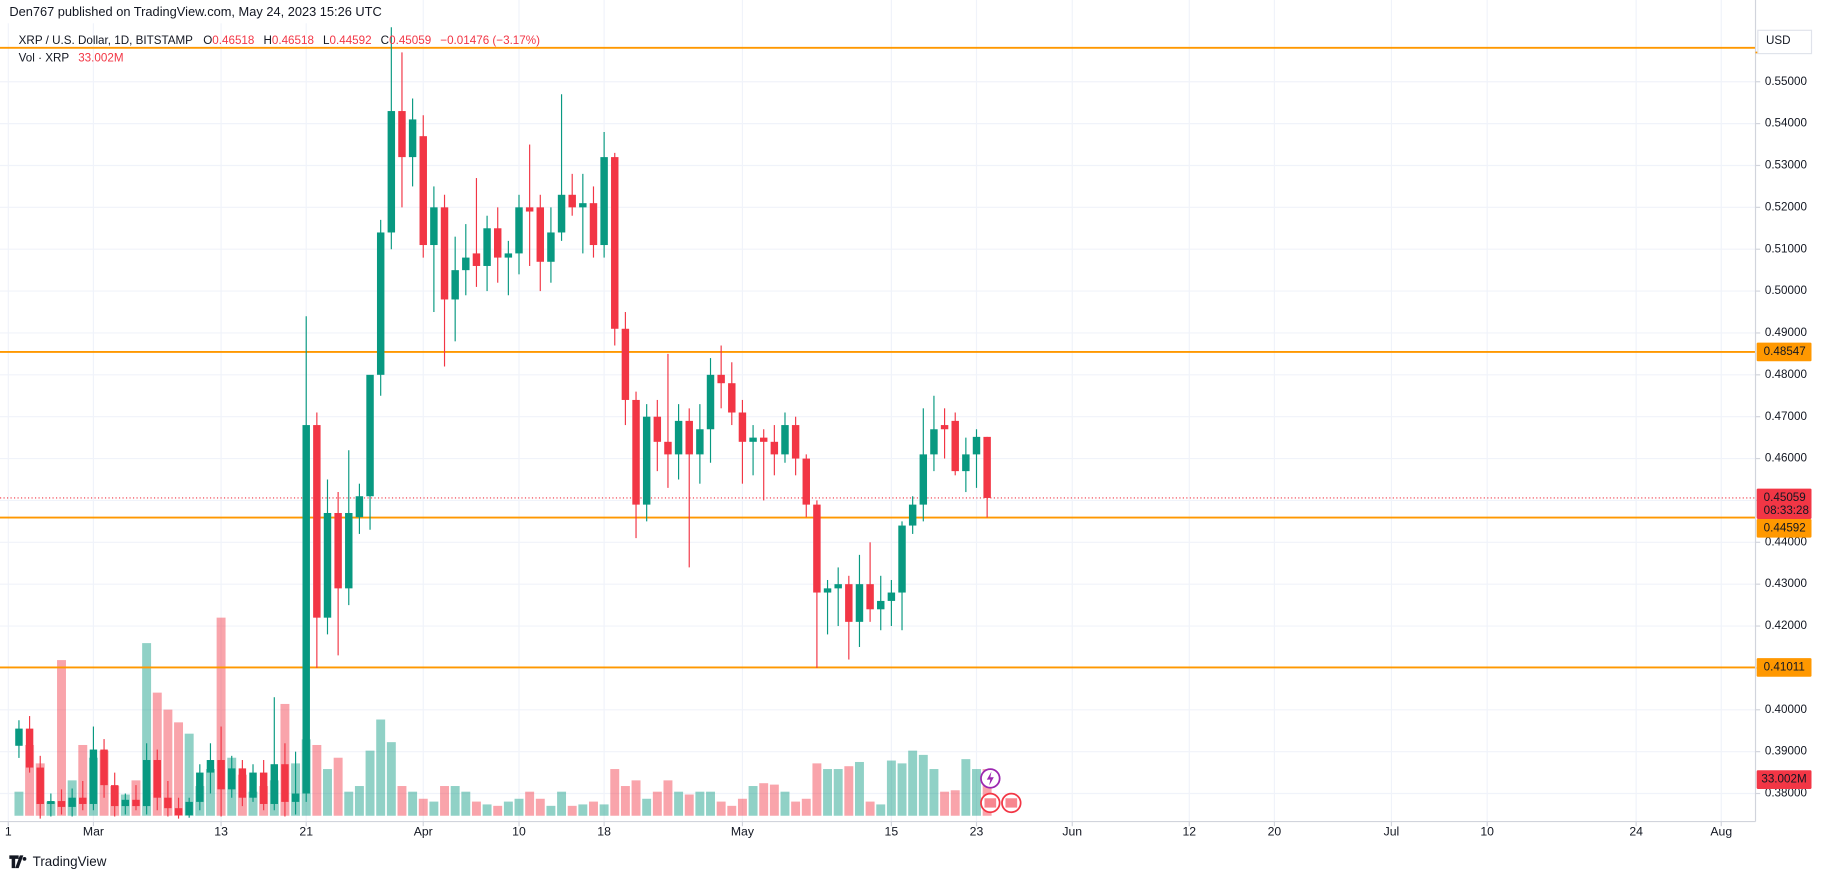  What do you see at coordinates (743, 831) in the screenshot?
I see `x-tick-label: May` at bounding box center [743, 831].